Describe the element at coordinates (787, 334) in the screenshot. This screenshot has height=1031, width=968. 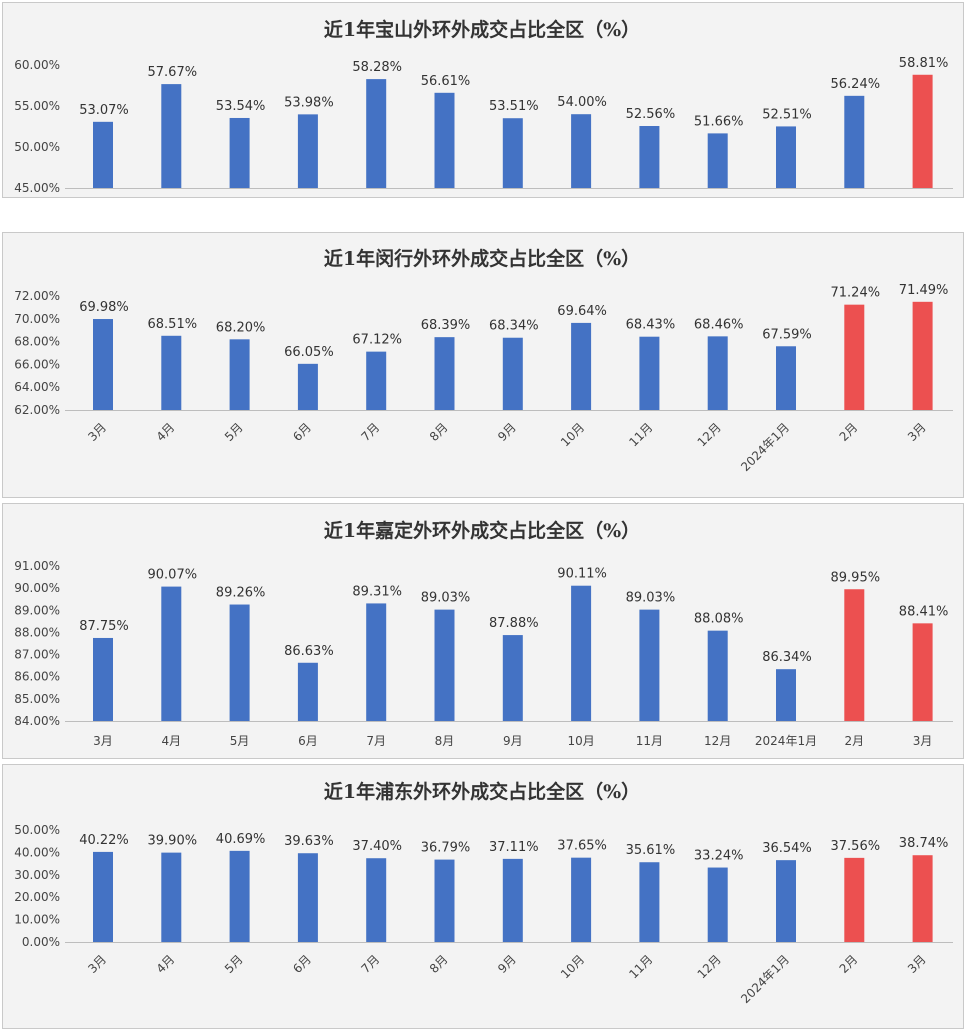
I see `data-label: 67.59%` at that location.